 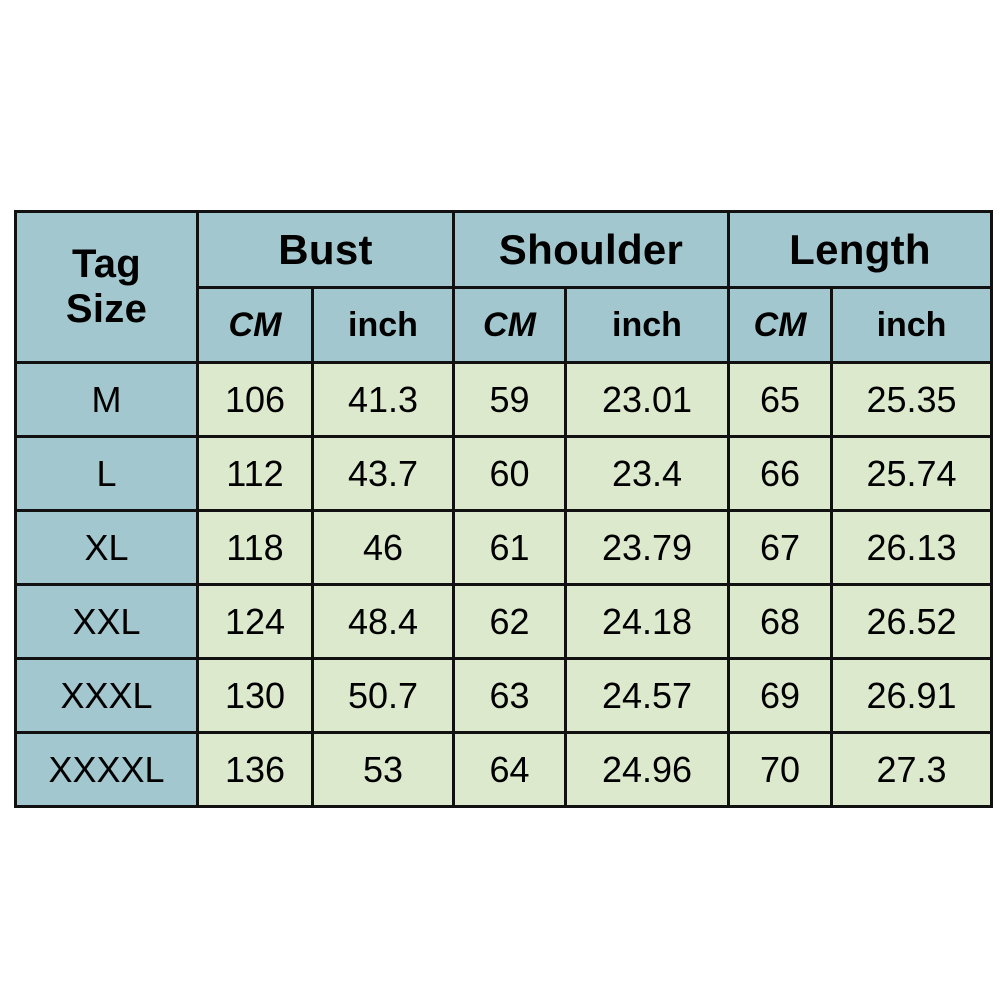 What do you see at coordinates (509, 399) in the screenshot?
I see `cell-shoulder-cm: 59` at bounding box center [509, 399].